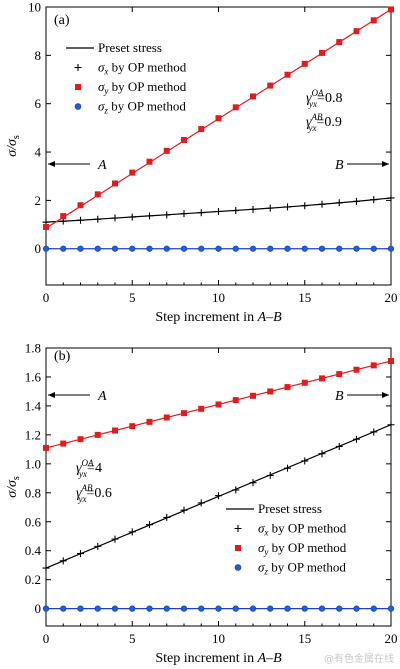  I want to click on y-tick-label: 4, so click(38, 152).